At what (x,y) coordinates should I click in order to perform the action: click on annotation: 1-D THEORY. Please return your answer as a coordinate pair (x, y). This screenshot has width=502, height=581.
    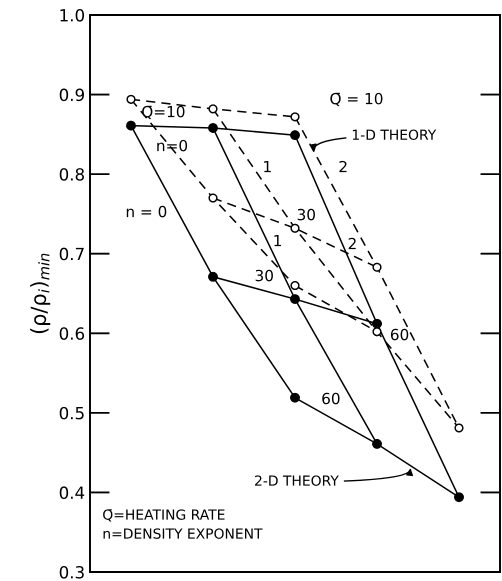
    Looking at the image, I should click on (394, 134).